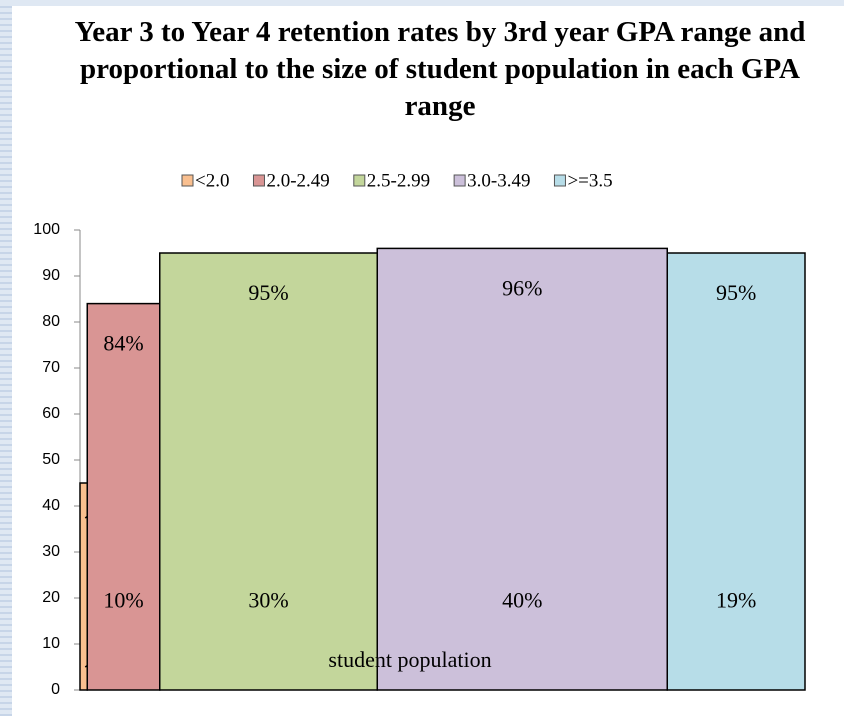 This screenshot has height=716, width=844. I want to click on y-tick-label: 40, so click(51, 505).